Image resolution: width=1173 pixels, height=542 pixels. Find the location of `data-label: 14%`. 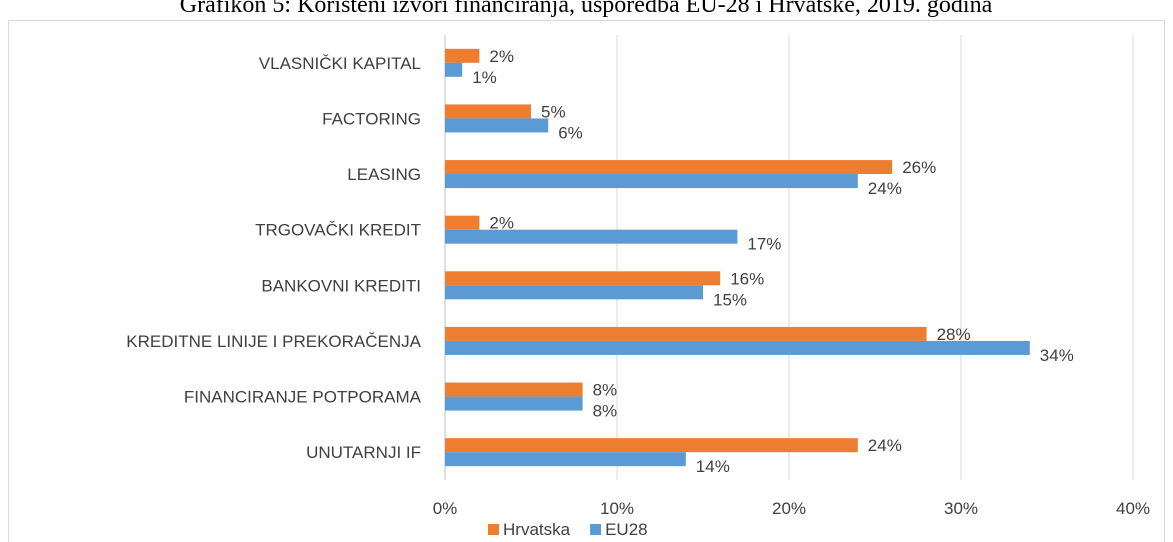

data-label: 14% is located at coordinates (713, 466).